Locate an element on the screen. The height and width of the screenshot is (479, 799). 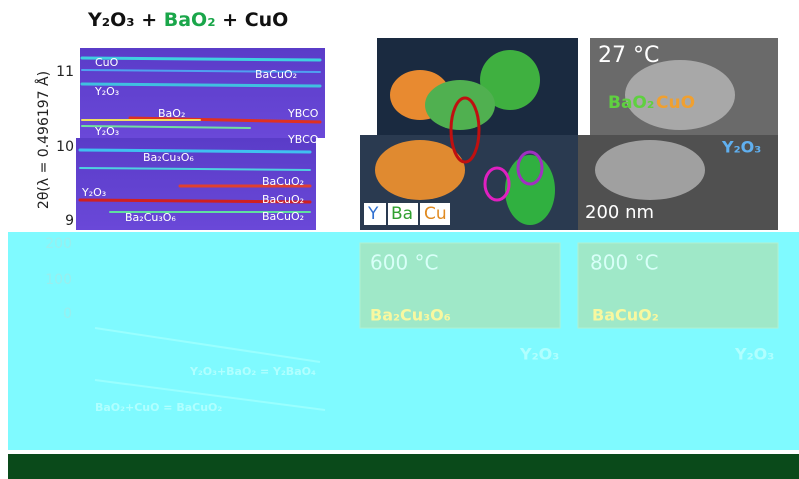
temperature: 27 °C is located at coordinates (628, 55).